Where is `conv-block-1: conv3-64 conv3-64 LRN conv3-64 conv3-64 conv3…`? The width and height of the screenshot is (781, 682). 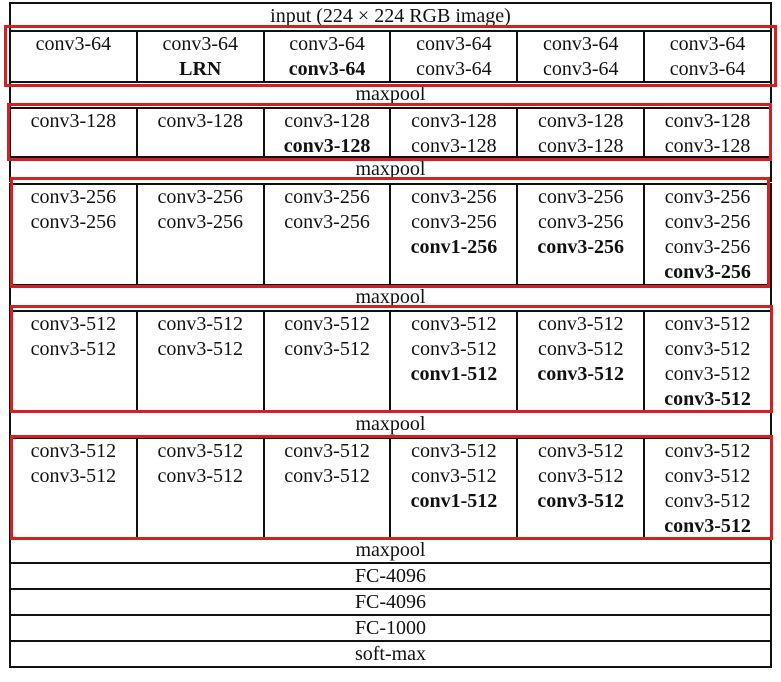 conv-block-1: conv3-64 conv3-64 LRN conv3-64 conv3-64 conv3… is located at coordinates (390, 56).